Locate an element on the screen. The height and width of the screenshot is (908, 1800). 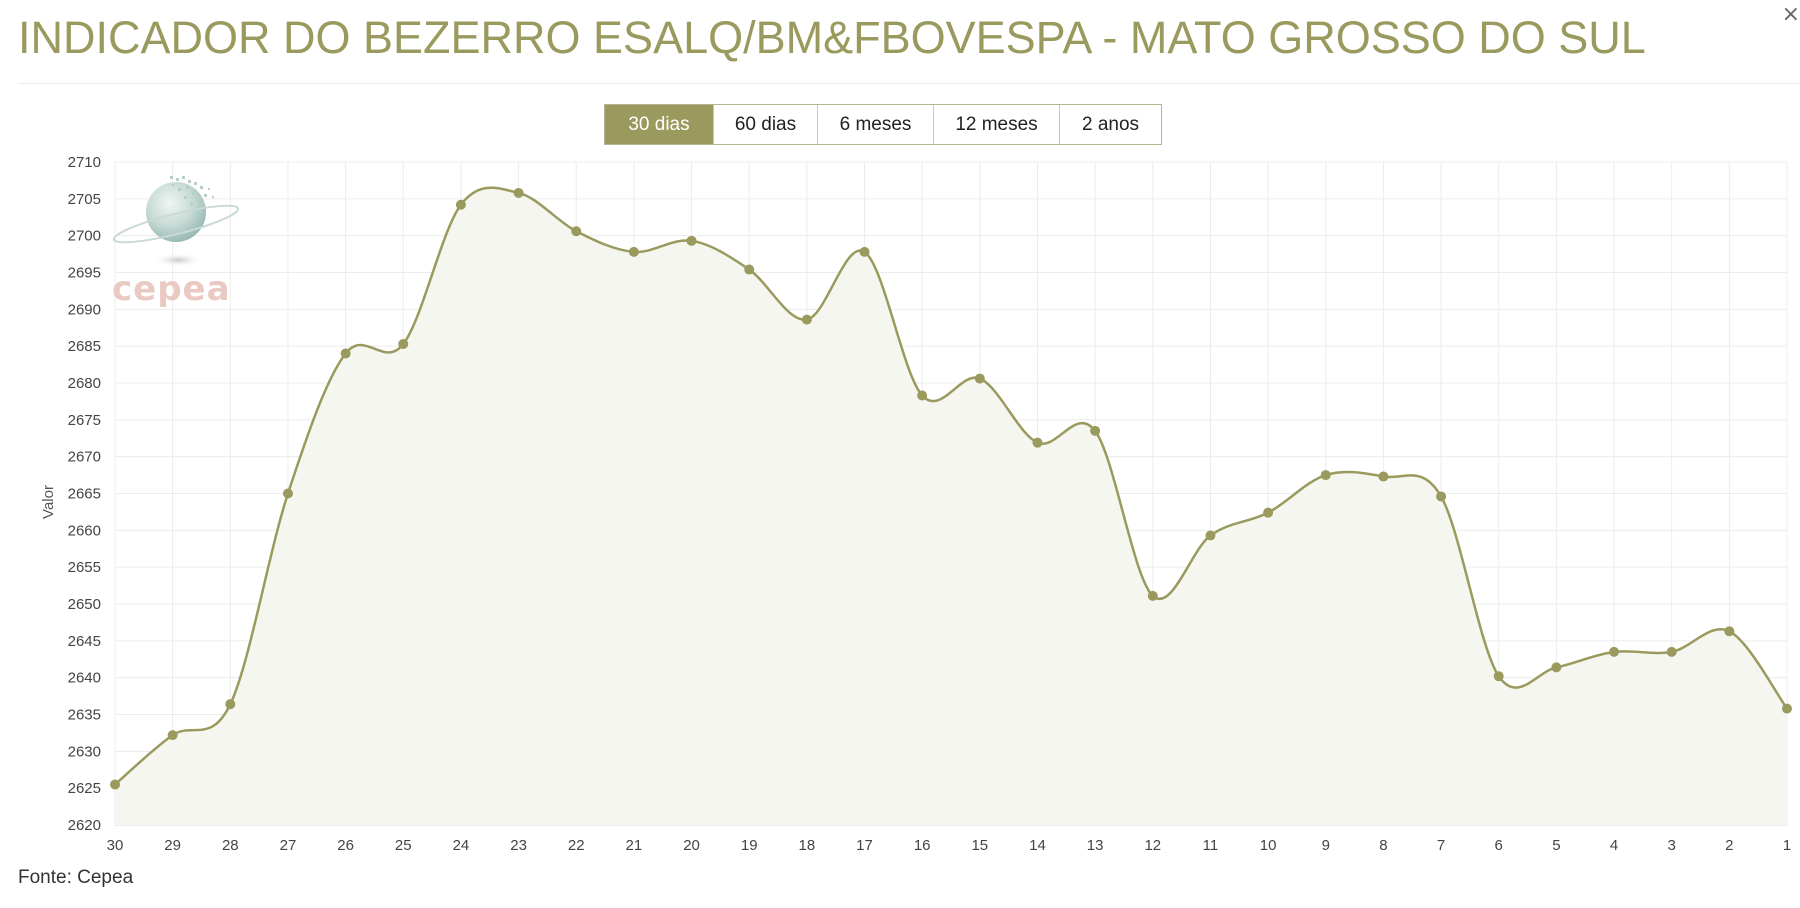
x-tick-label: 7 is located at coordinates (1441, 845).